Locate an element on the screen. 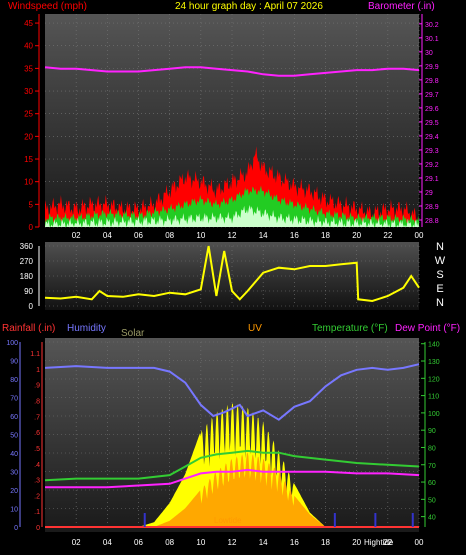  humidity-y-tick: 20 is located at coordinates (14, 491).